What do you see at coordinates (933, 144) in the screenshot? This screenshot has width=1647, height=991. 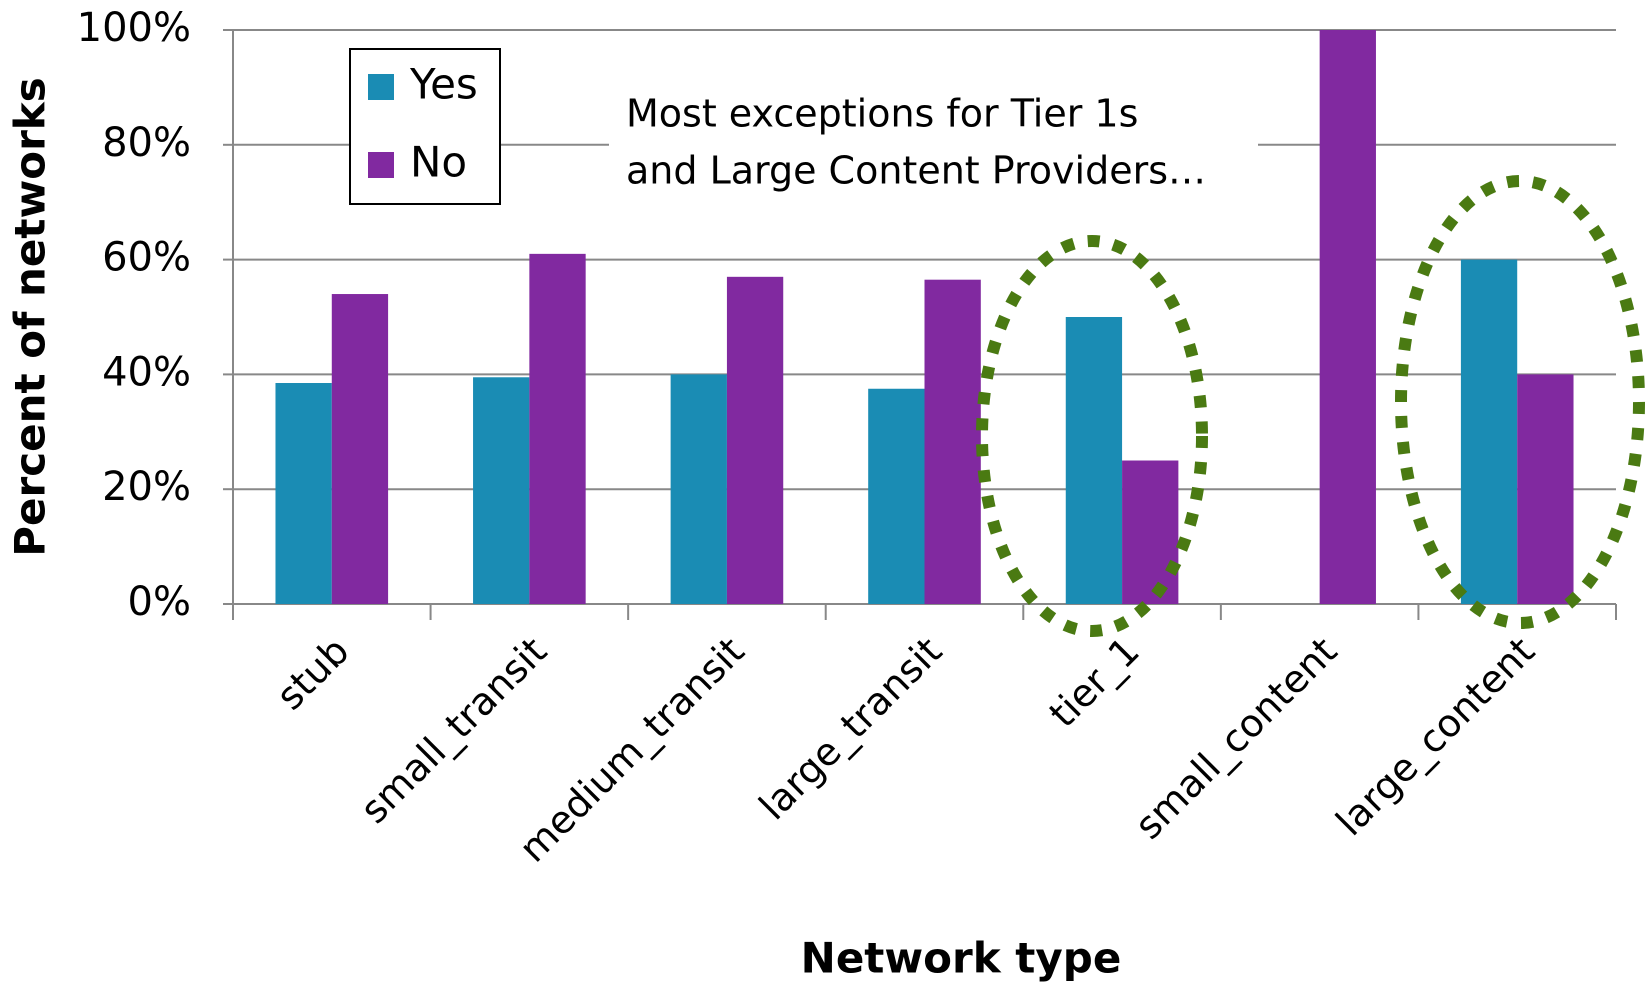 I see `annotation-box` at bounding box center [933, 144].